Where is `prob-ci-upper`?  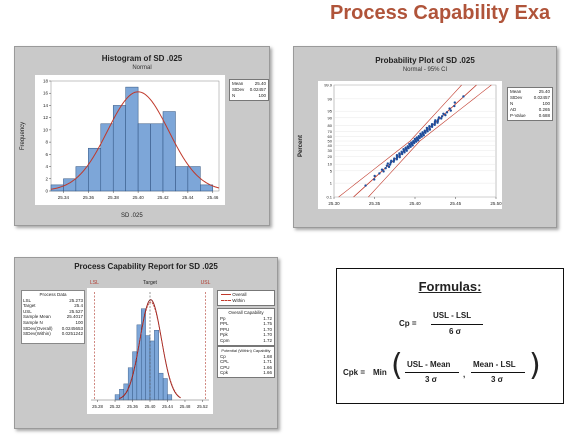 prob-ci-upper is located at coordinates (430, 141).